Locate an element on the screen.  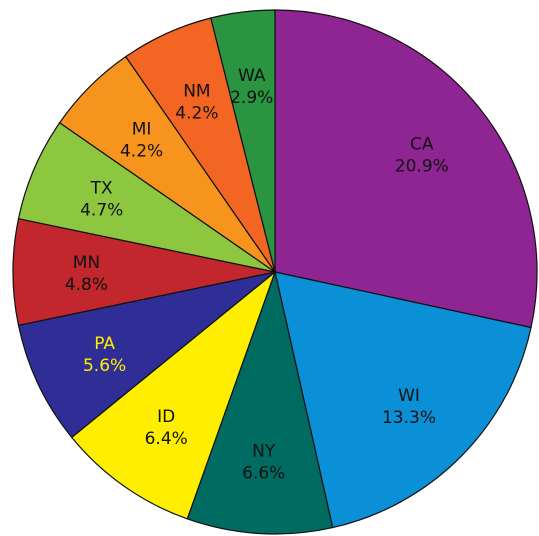
slice-label-nm: NM is located at coordinates (196, 91).